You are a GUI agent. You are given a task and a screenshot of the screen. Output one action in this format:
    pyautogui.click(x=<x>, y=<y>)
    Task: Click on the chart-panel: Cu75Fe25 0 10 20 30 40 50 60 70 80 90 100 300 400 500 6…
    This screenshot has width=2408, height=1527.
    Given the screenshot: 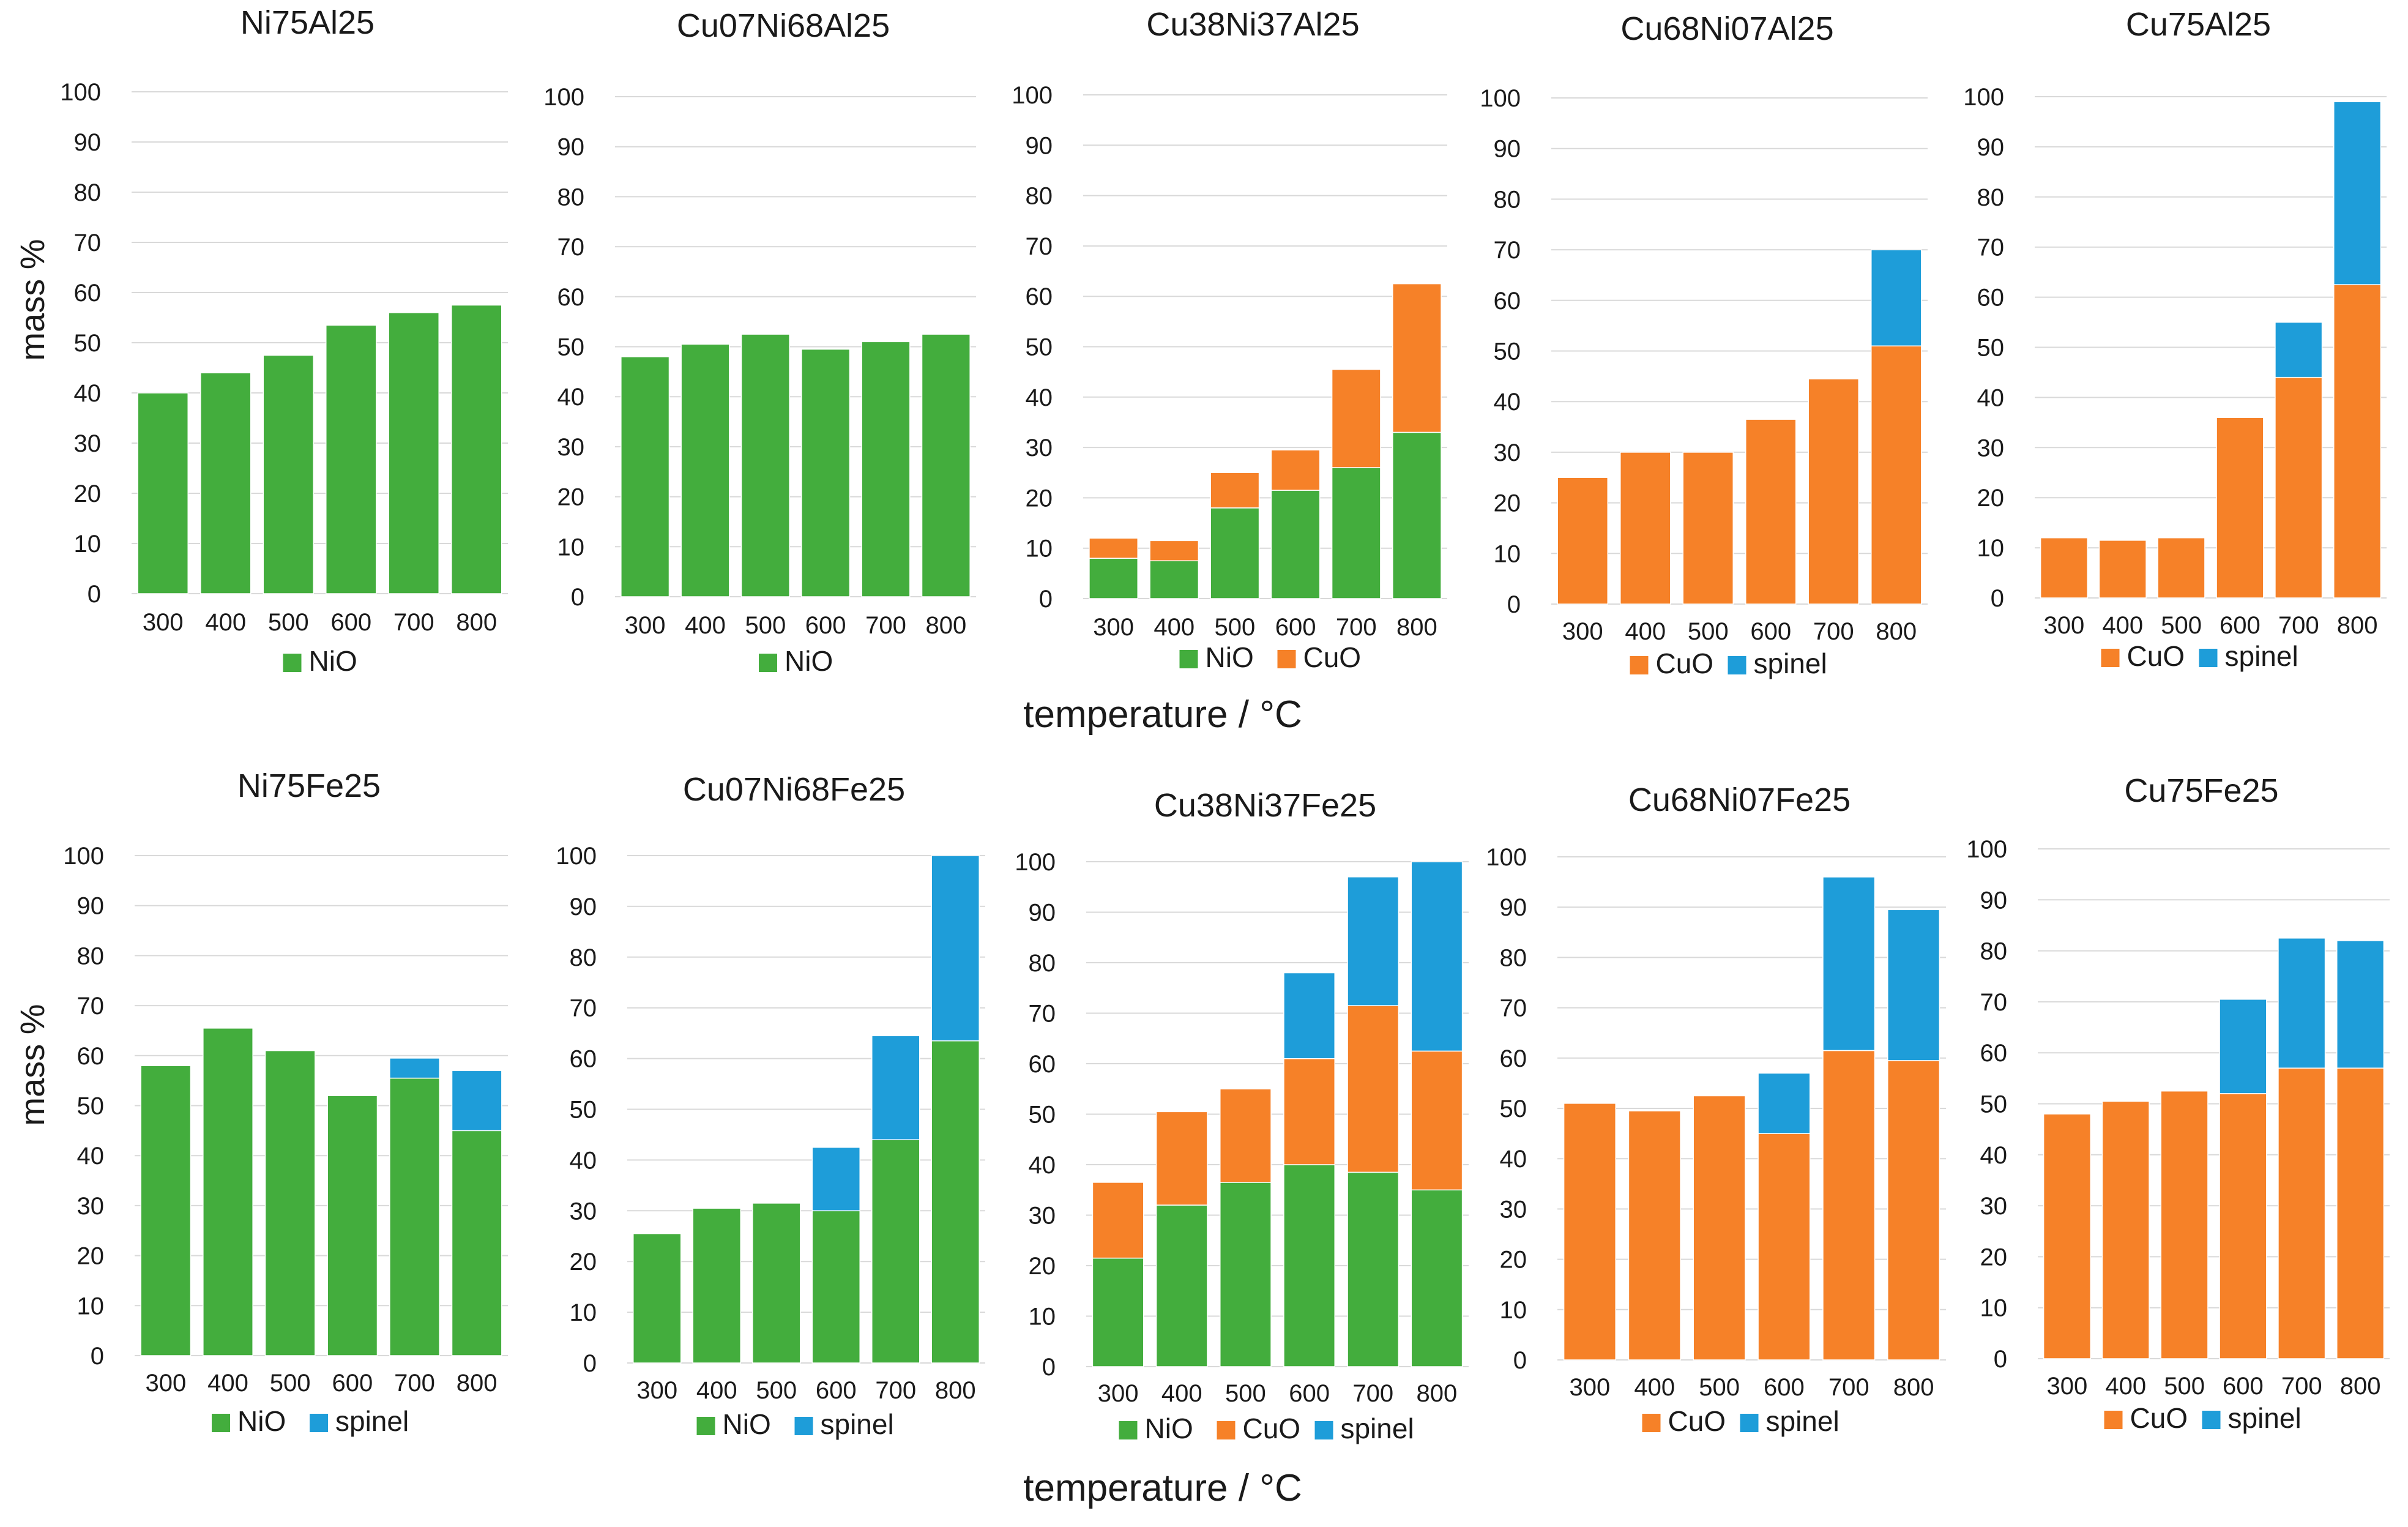 What is the action you would take?
    pyautogui.click(x=2178, y=1103)
    